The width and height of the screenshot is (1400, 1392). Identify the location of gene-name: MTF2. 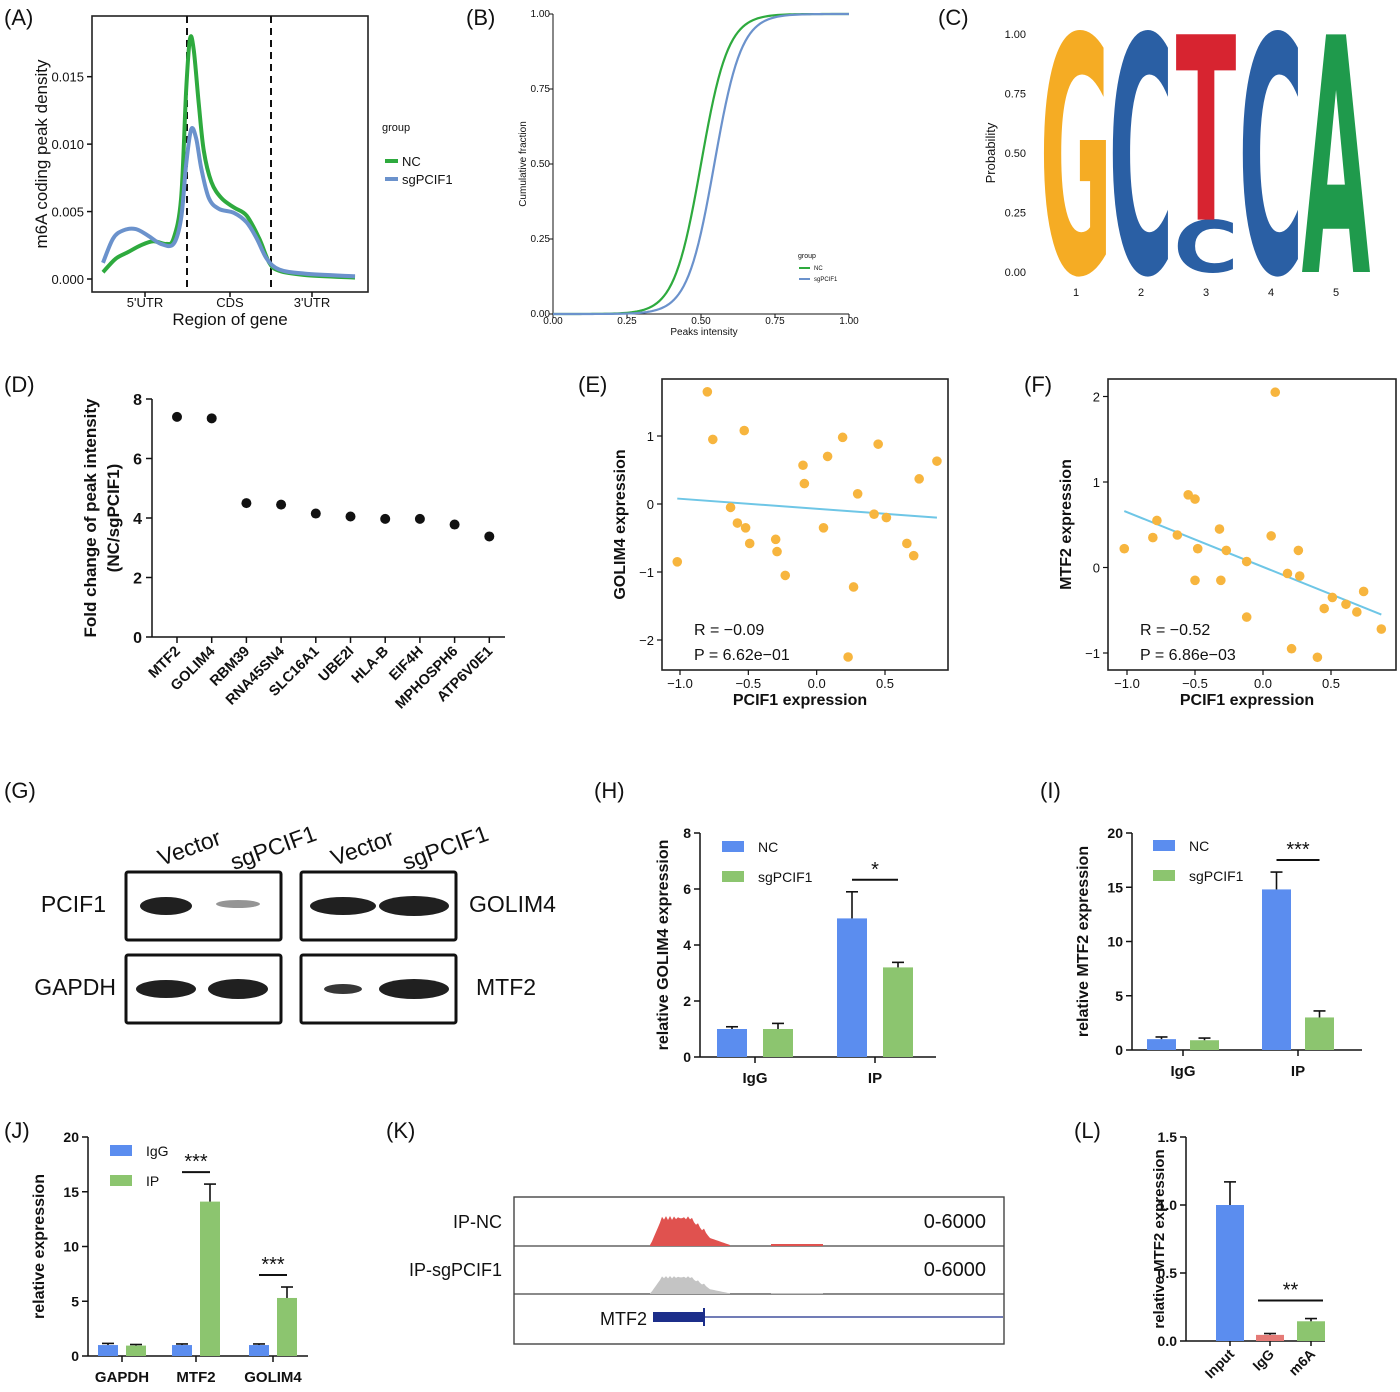
(623, 1319).